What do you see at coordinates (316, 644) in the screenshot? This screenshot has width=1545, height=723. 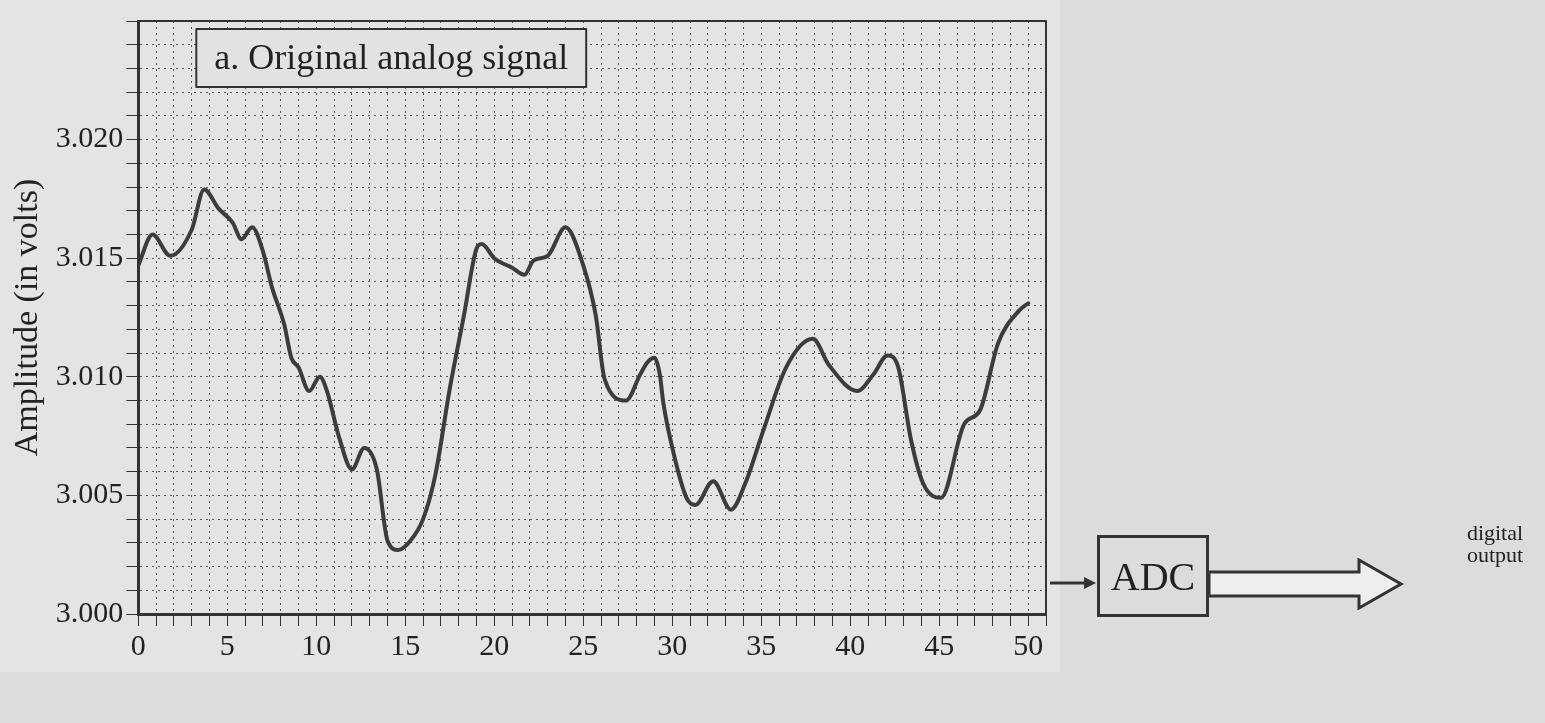 I see `x-tick-label: 10` at bounding box center [316, 644].